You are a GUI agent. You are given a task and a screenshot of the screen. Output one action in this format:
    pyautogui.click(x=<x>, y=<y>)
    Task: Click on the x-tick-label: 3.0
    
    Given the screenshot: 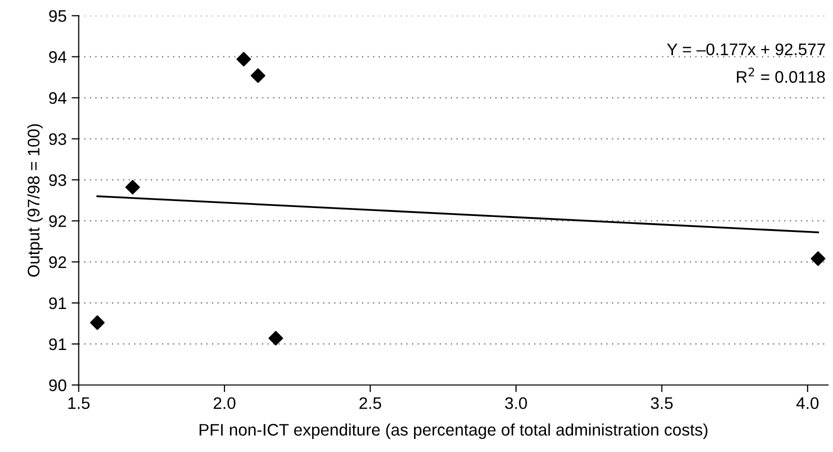 What is the action you would take?
    pyautogui.click(x=516, y=403)
    